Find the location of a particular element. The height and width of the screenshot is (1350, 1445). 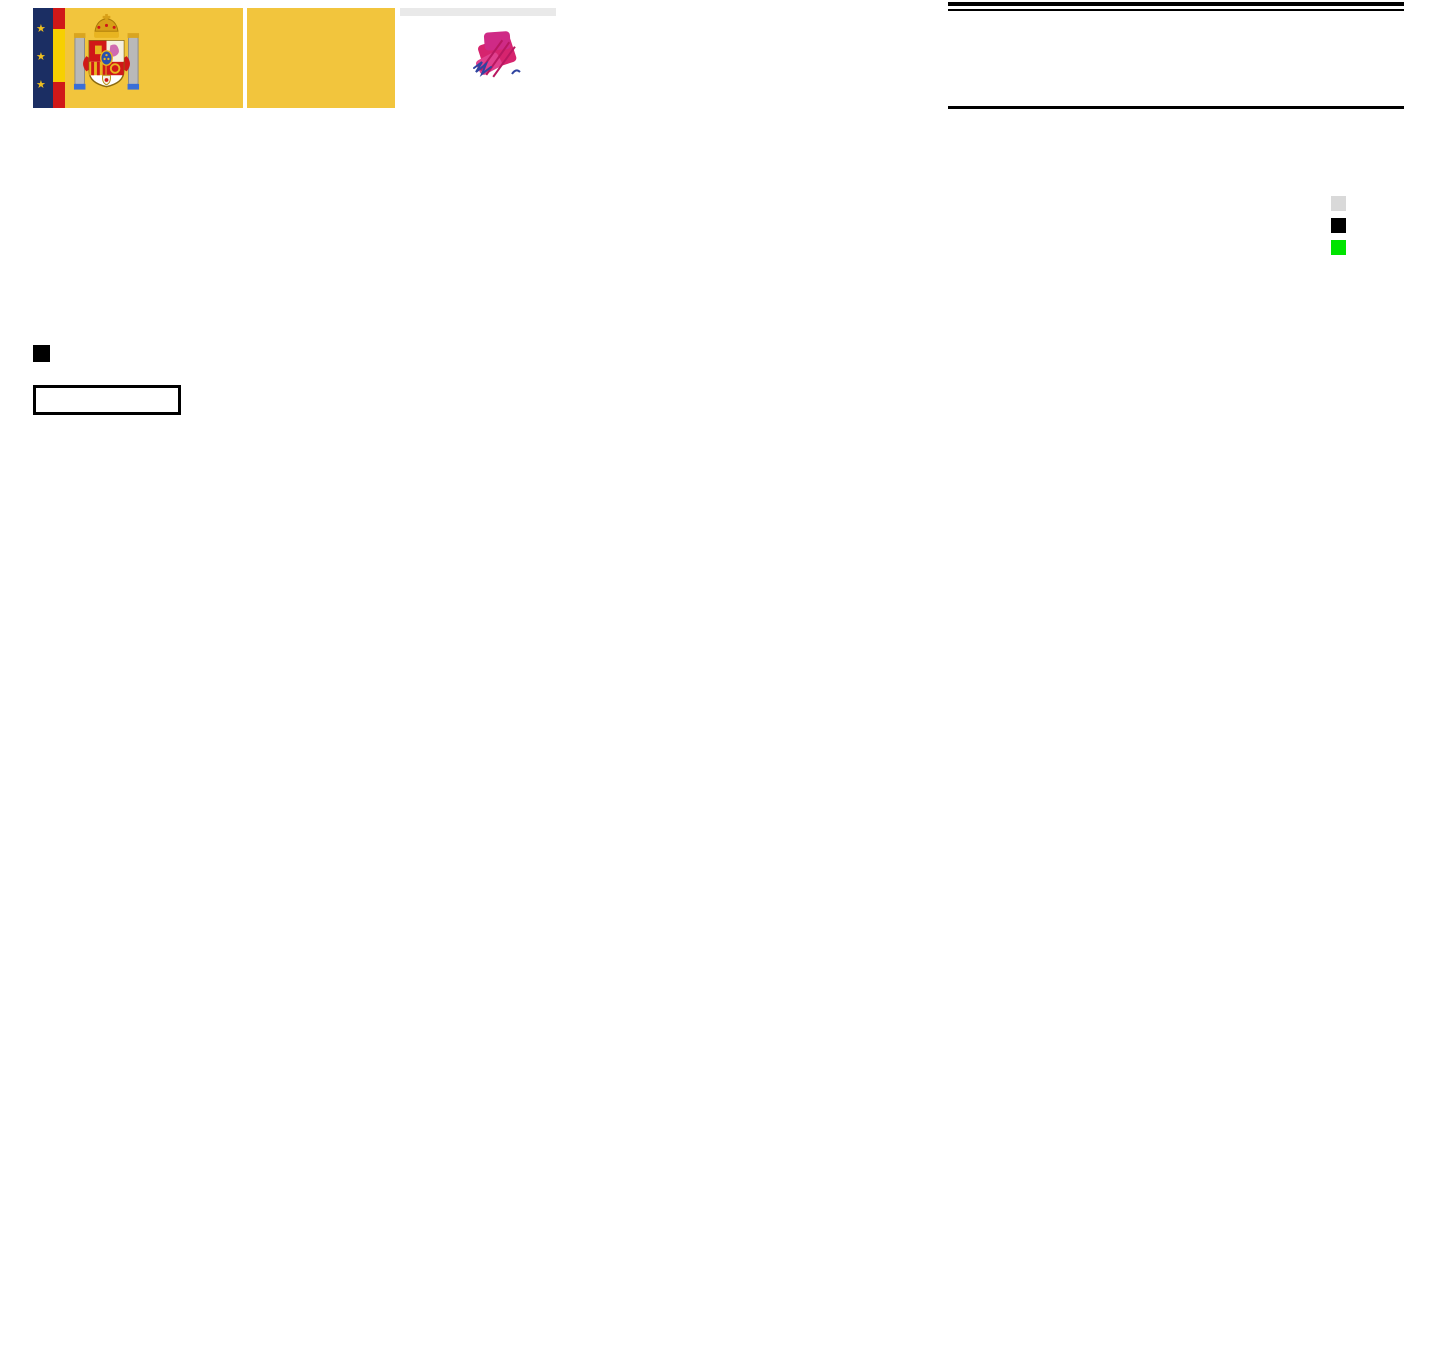

spain-flag-strip is located at coordinates (59, 58).